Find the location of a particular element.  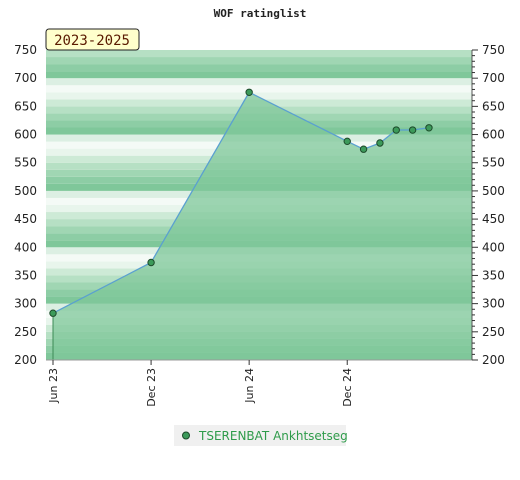

legend-marker is located at coordinates (186, 435).